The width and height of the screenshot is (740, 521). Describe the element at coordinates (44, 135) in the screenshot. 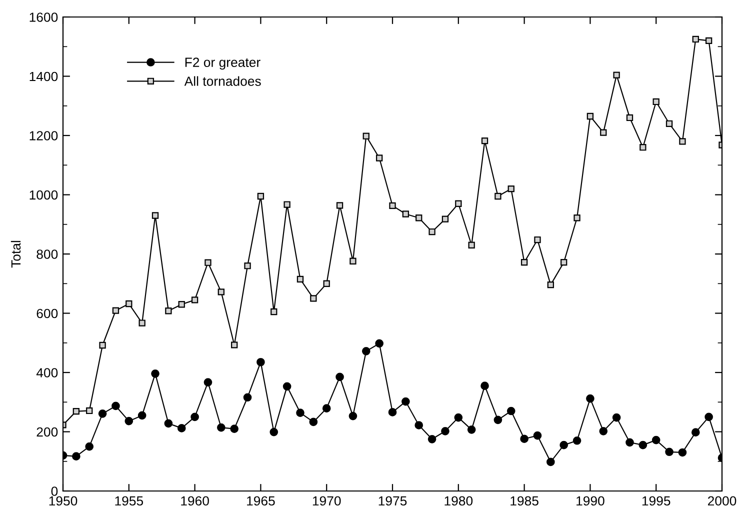

I see `y-tick-label: 1200` at that location.